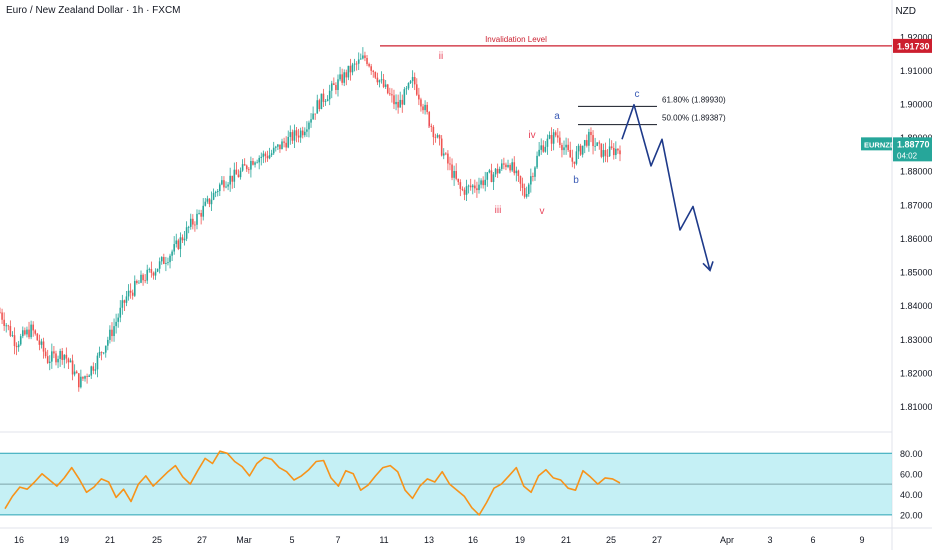 This screenshot has width=932, height=555. I want to click on wave-label-c: c, so click(637, 94).